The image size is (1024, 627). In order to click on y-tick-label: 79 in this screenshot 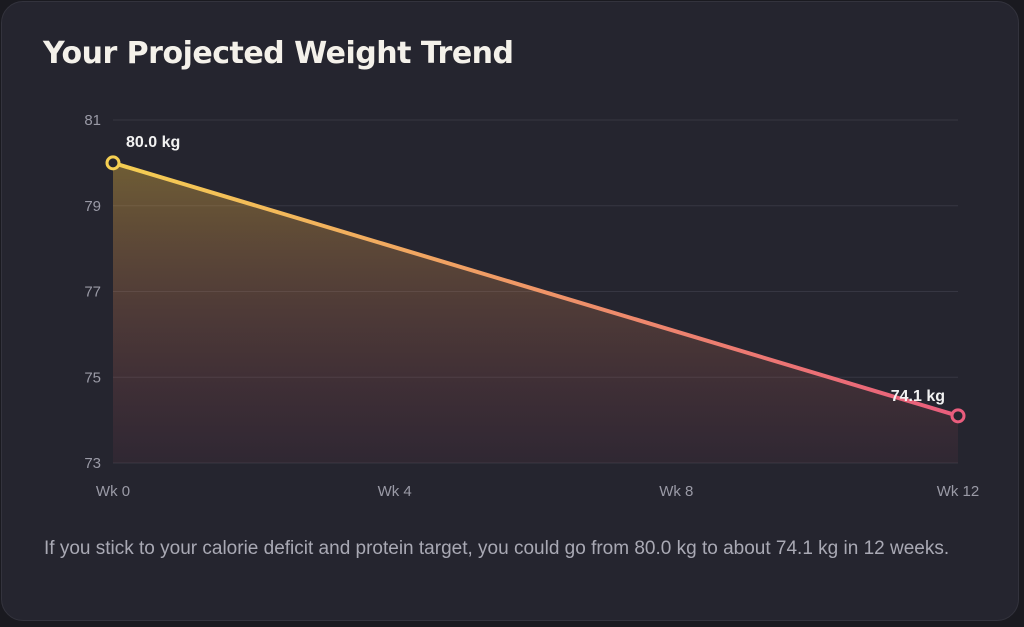, I will do `click(92, 206)`.